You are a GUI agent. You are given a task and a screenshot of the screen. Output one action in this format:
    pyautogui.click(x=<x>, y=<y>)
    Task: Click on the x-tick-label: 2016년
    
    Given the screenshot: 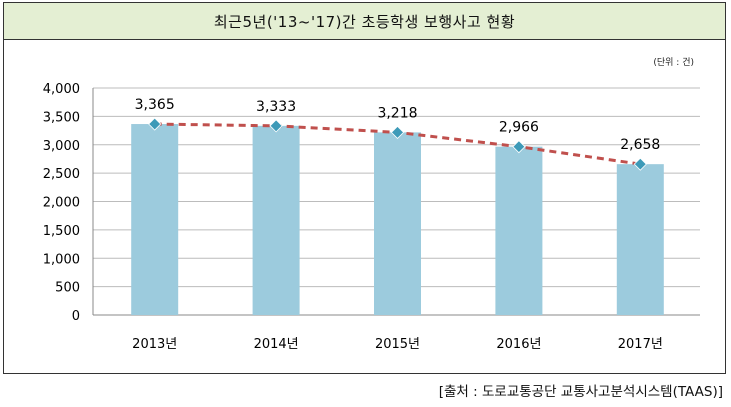 What is the action you would take?
    pyautogui.click(x=518, y=344)
    